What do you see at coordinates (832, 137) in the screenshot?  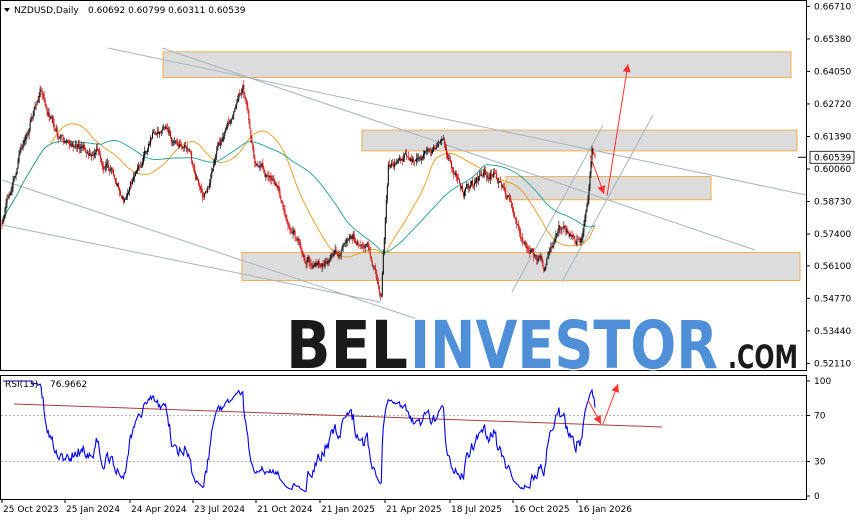 I see `svg-text: 0.61390` at bounding box center [832, 137].